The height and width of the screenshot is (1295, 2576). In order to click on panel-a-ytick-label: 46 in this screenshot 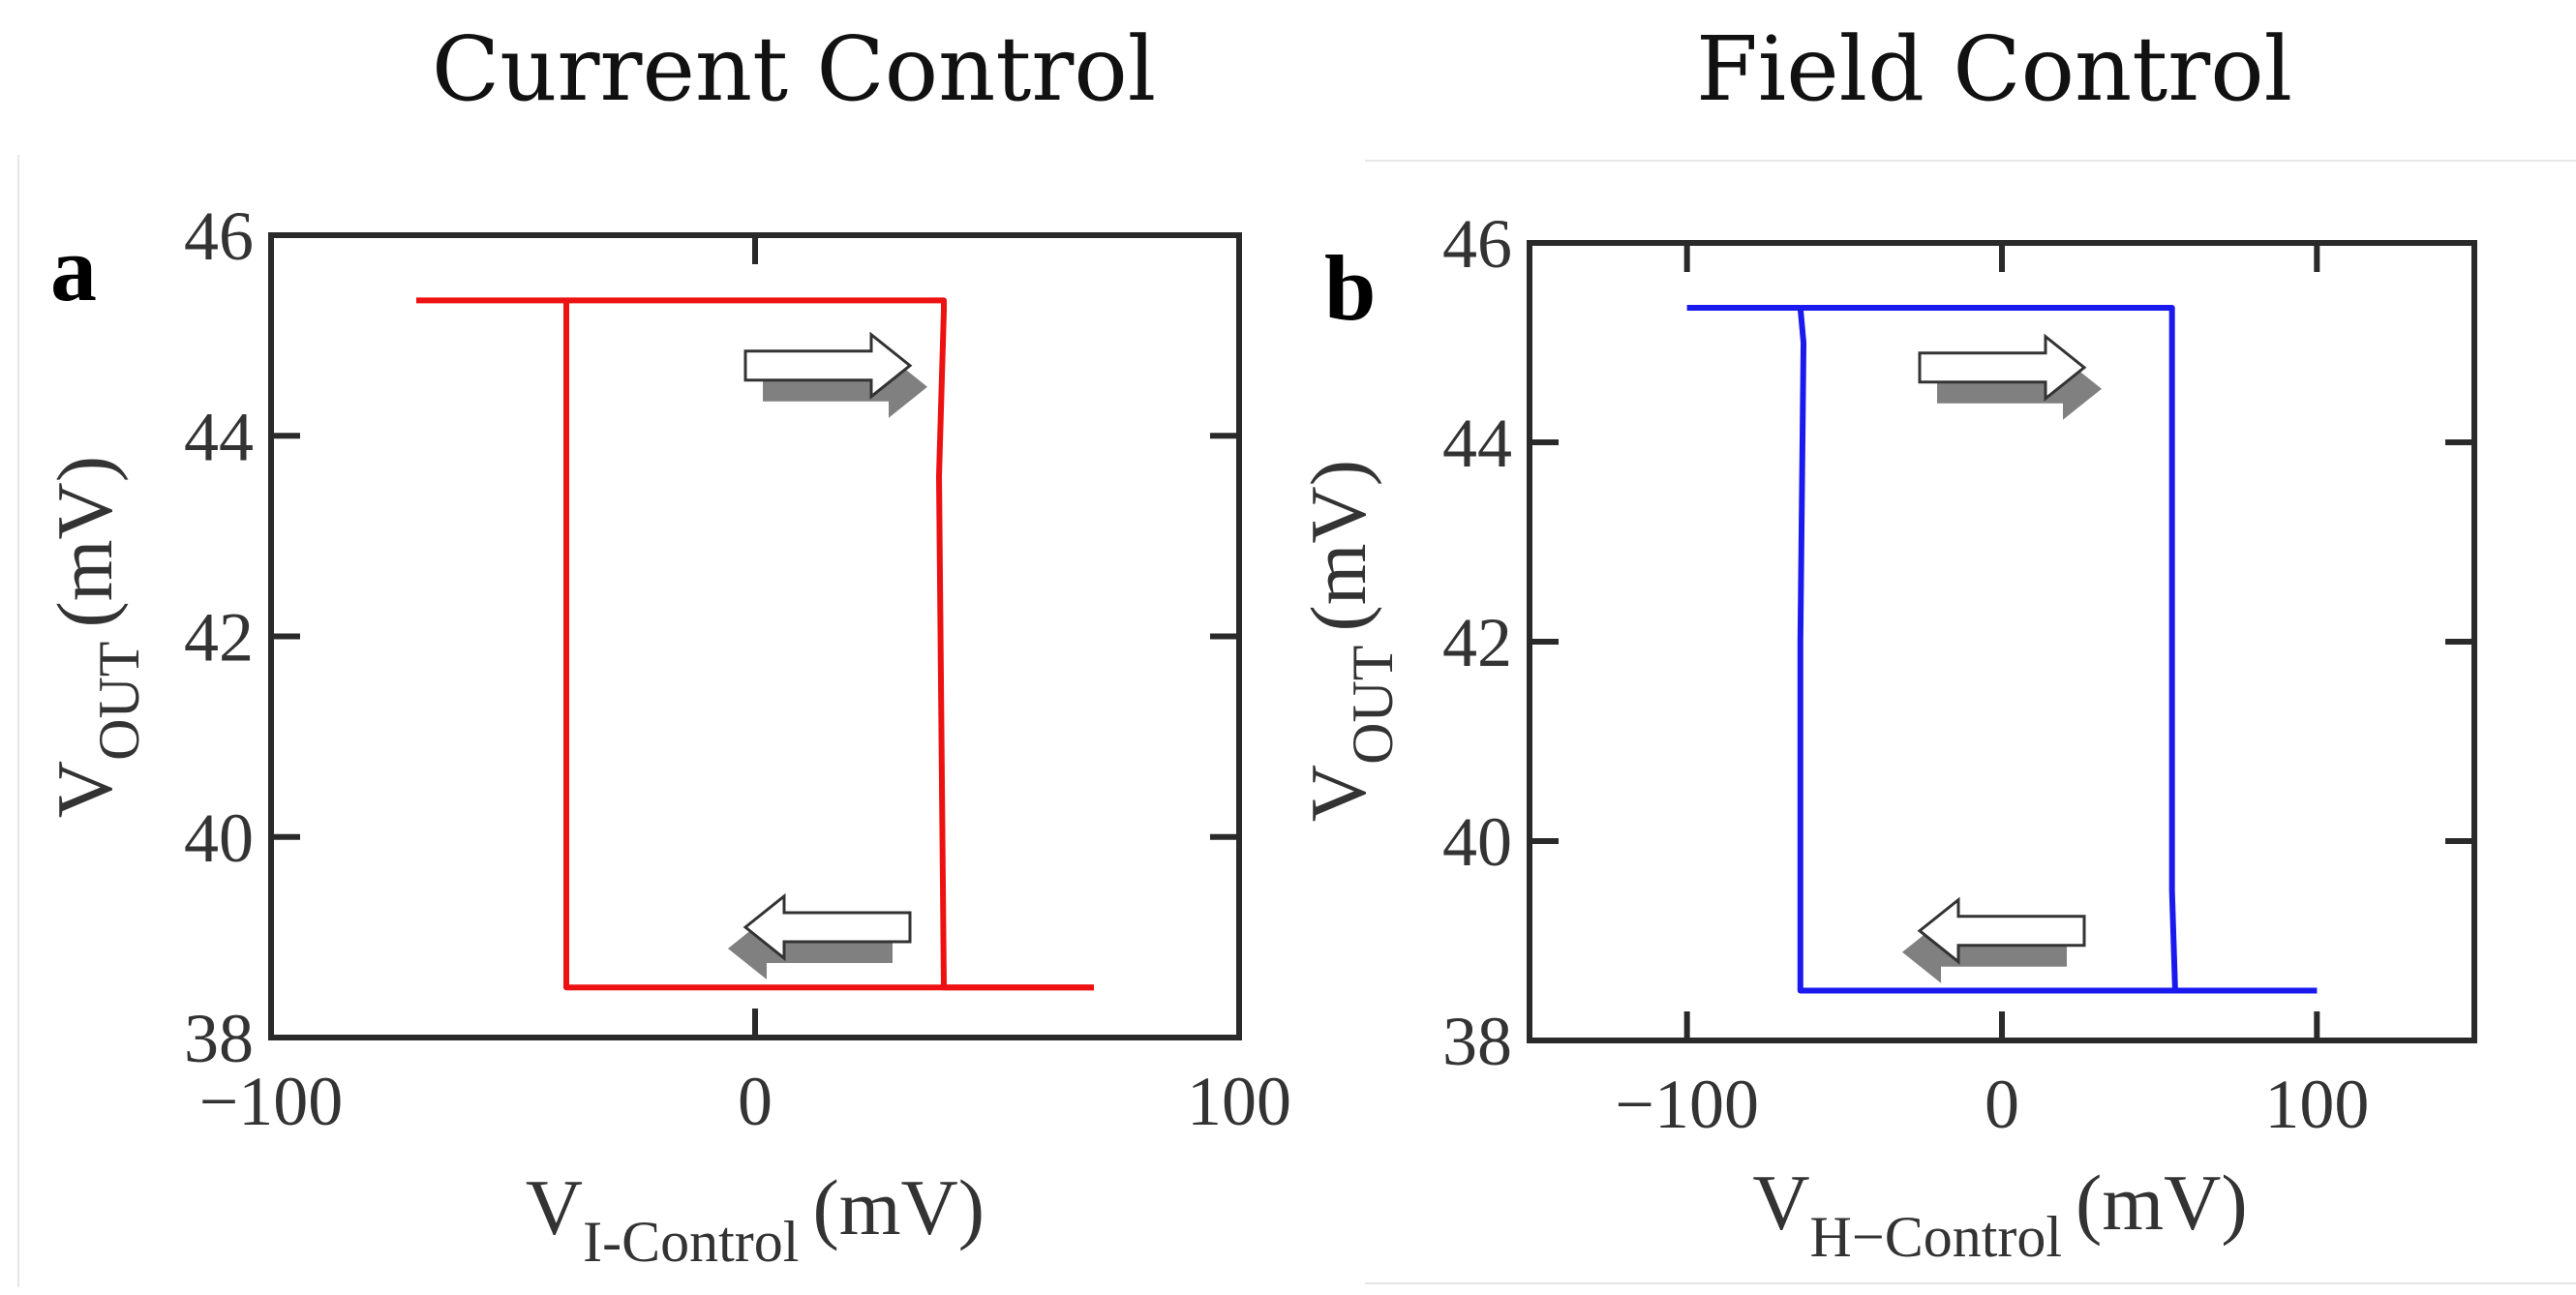, I will do `click(219, 236)`.